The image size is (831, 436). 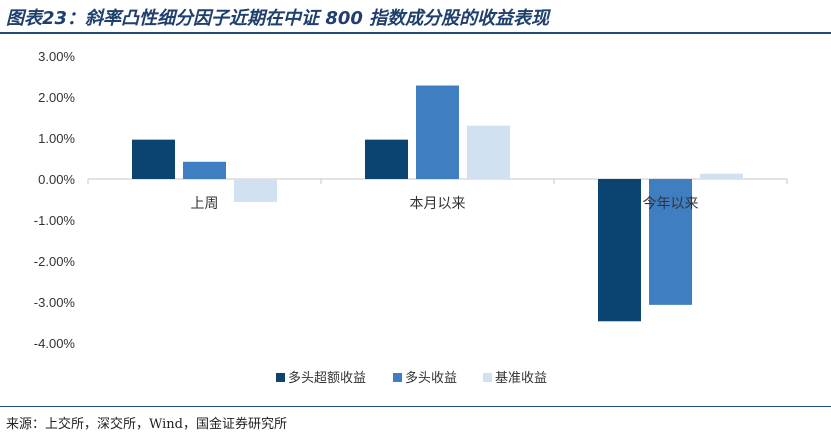 What do you see at coordinates (146, 424) in the screenshot?
I see `source-note: 来源：上交所，深交所，Wind，国金证券研究所` at bounding box center [146, 424].